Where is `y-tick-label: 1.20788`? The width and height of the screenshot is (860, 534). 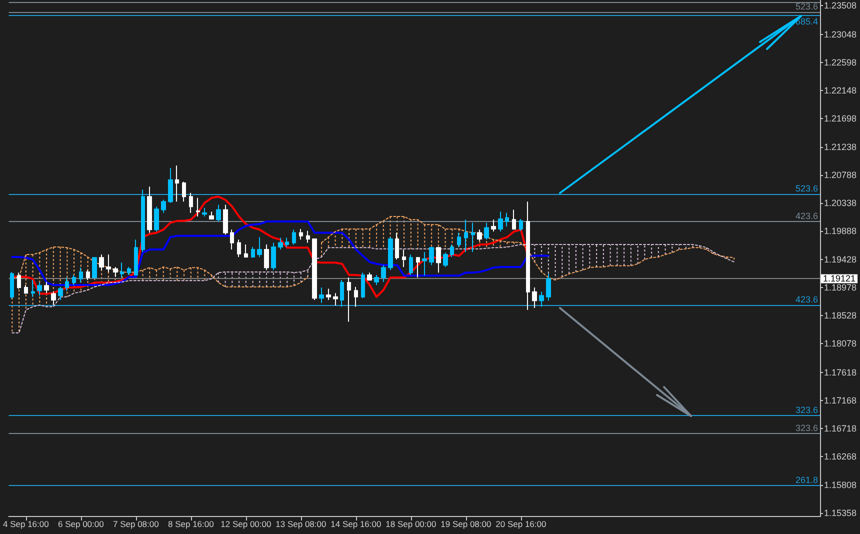
y-tick-label: 1.20788 is located at coordinates (840, 175).